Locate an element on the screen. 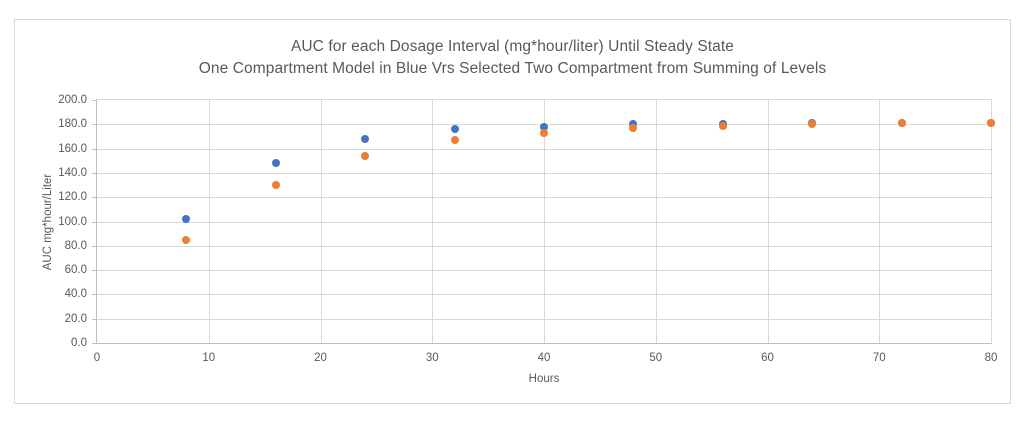 The image size is (1033, 427). y-tick-label: 40.0 is located at coordinates (75, 294).